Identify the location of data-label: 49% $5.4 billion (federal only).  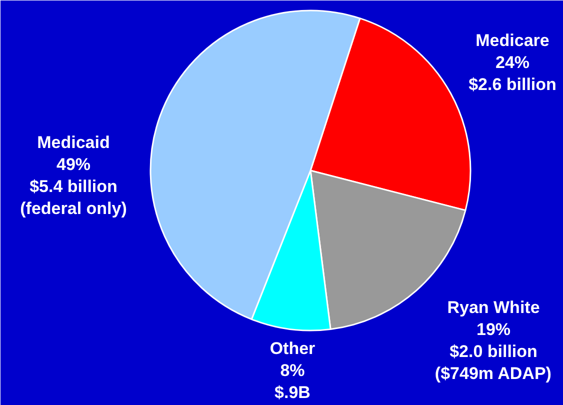
(73, 186).